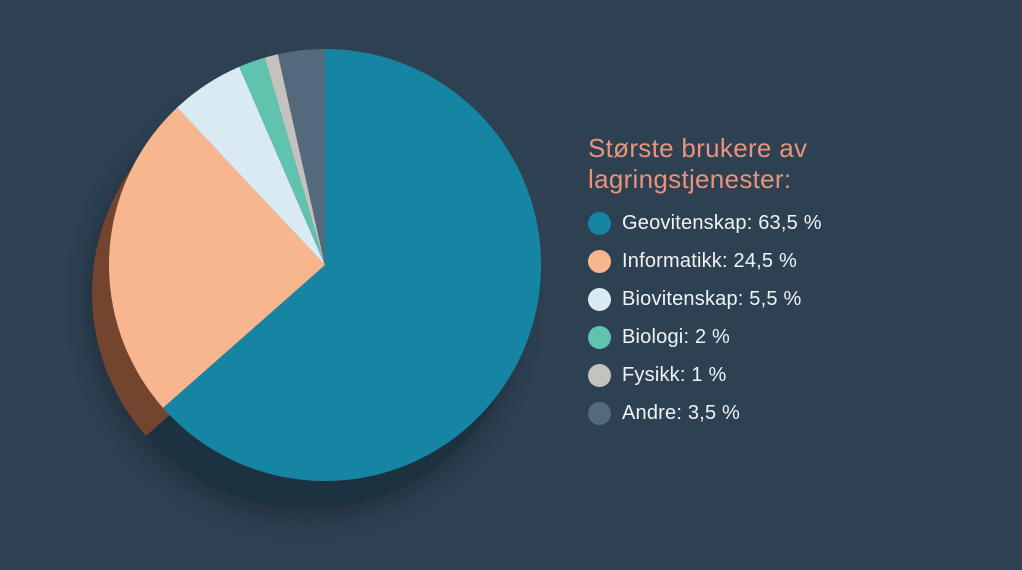 The width and height of the screenshot is (1022, 570). I want to click on legend-swatch-informatikk, so click(599, 261).